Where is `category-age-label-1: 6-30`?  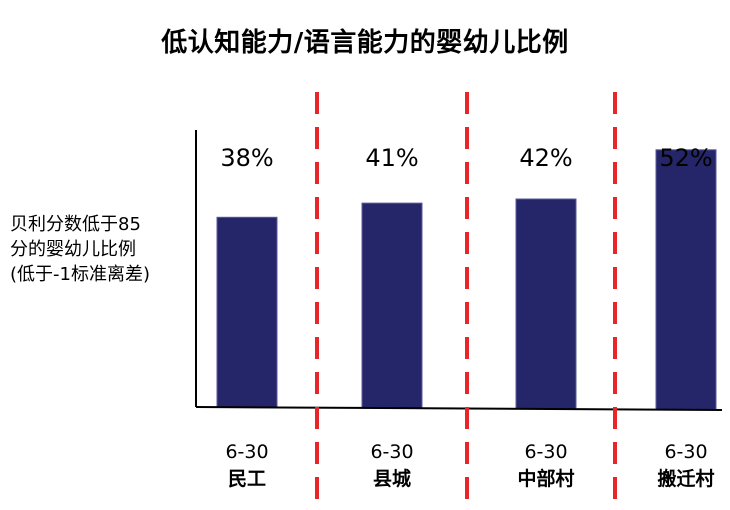
category-age-label-1: 6-30 is located at coordinates (246, 452).